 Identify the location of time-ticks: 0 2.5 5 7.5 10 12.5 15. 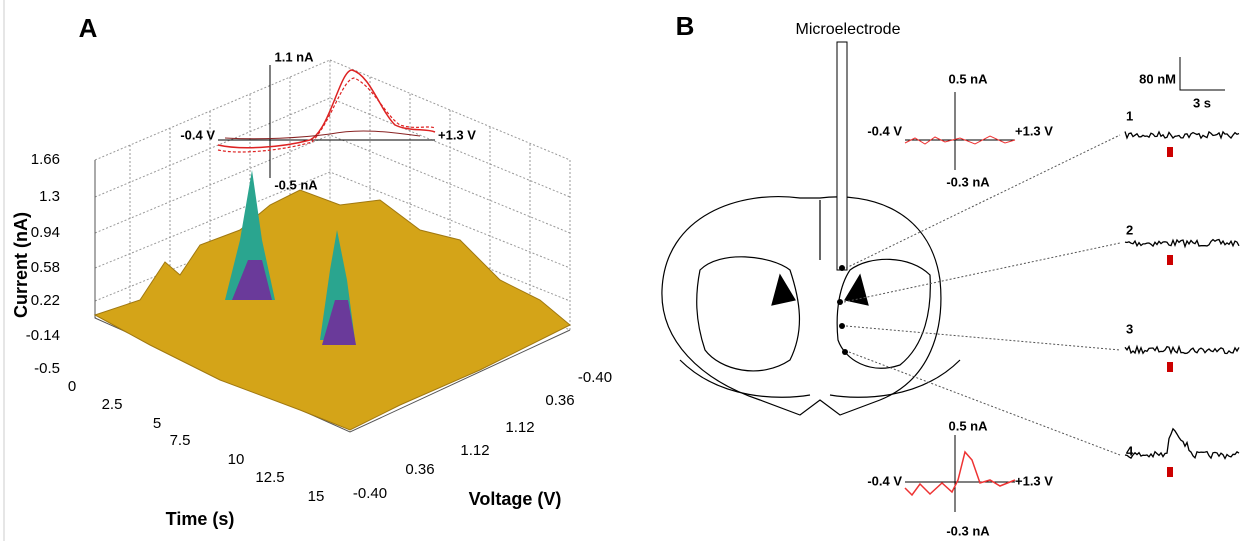
(196, 441).